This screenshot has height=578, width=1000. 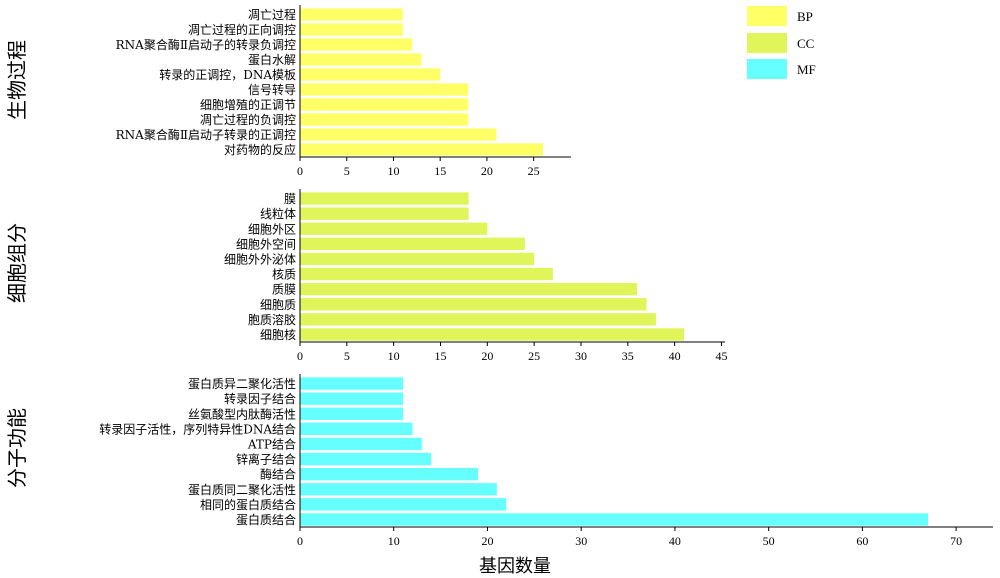 What do you see at coordinates (17, 263) in the screenshot?
I see `panel-title: 细胞组分` at bounding box center [17, 263].